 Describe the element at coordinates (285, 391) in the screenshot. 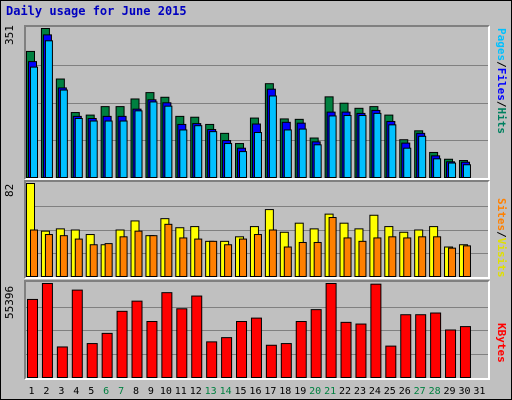

I see `x-tick-label: 18` at that location.